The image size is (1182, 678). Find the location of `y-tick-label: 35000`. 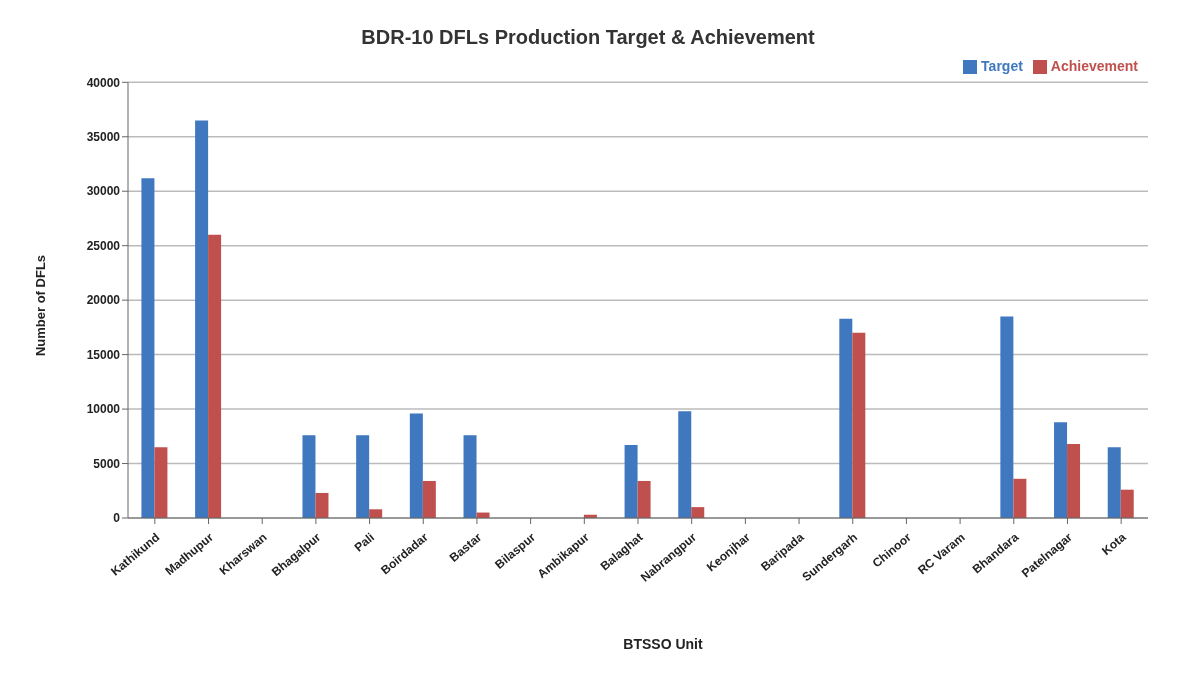

y-tick-label: 35000 is located at coordinates (103, 137).